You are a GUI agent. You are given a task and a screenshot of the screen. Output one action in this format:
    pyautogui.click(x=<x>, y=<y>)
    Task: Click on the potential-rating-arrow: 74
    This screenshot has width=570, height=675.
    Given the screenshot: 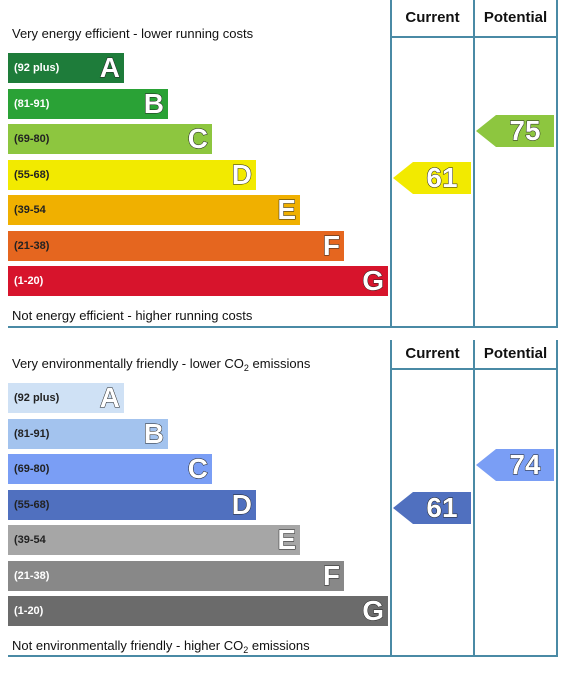 What is the action you would take?
    pyautogui.click(x=515, y=465)
    